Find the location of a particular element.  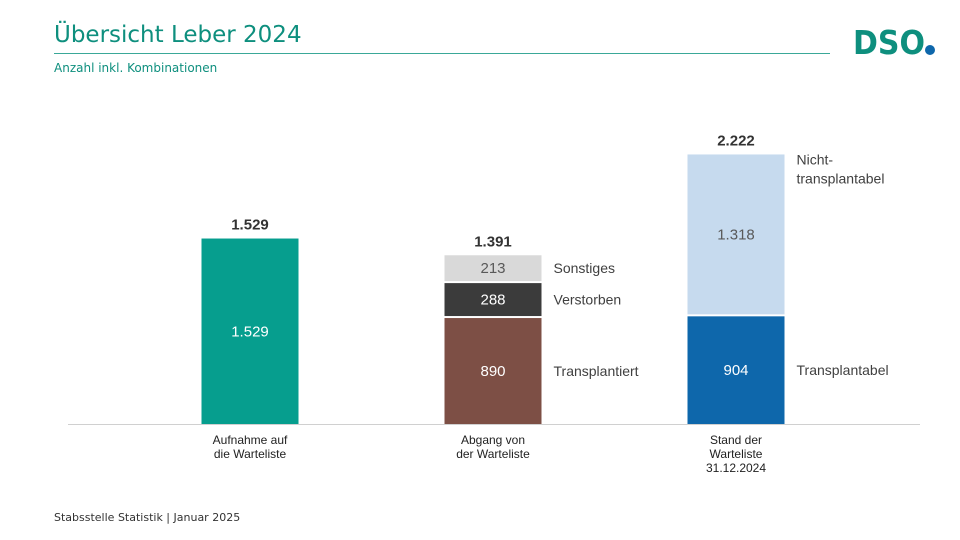

category-label: die Warteliste is located at coordinates (250, 454).